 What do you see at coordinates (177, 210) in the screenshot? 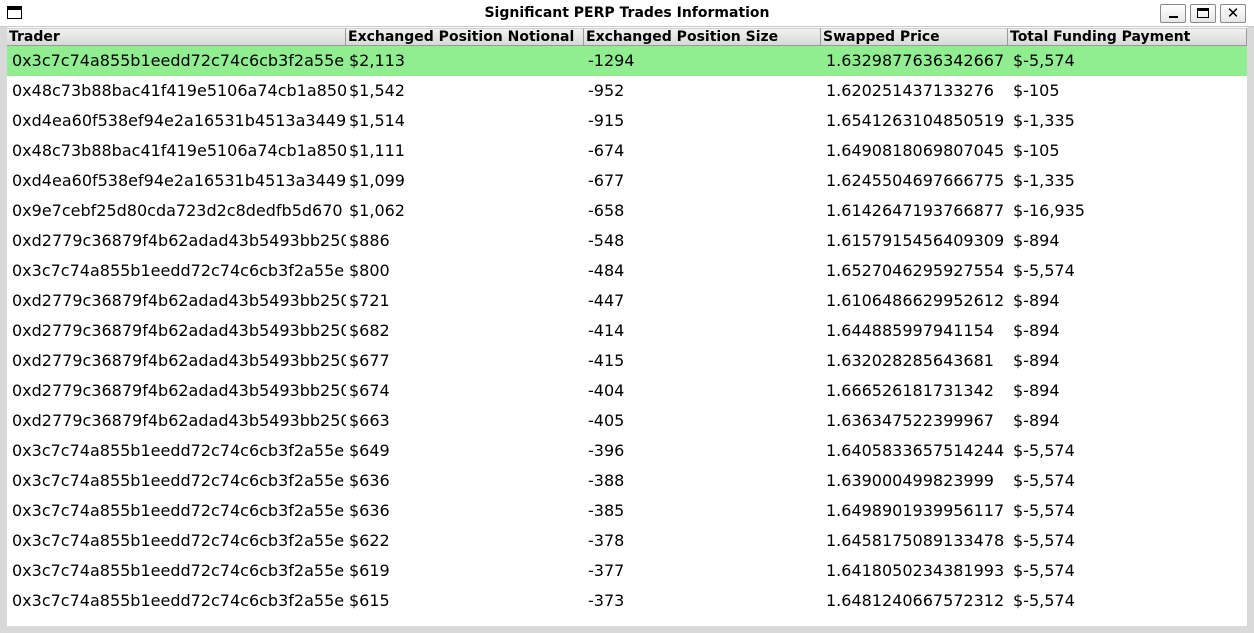
I see `trader-cell: 0x9e7cebf25d80cda723d2c8dedfb5d670` at bounding box center [177, 210].